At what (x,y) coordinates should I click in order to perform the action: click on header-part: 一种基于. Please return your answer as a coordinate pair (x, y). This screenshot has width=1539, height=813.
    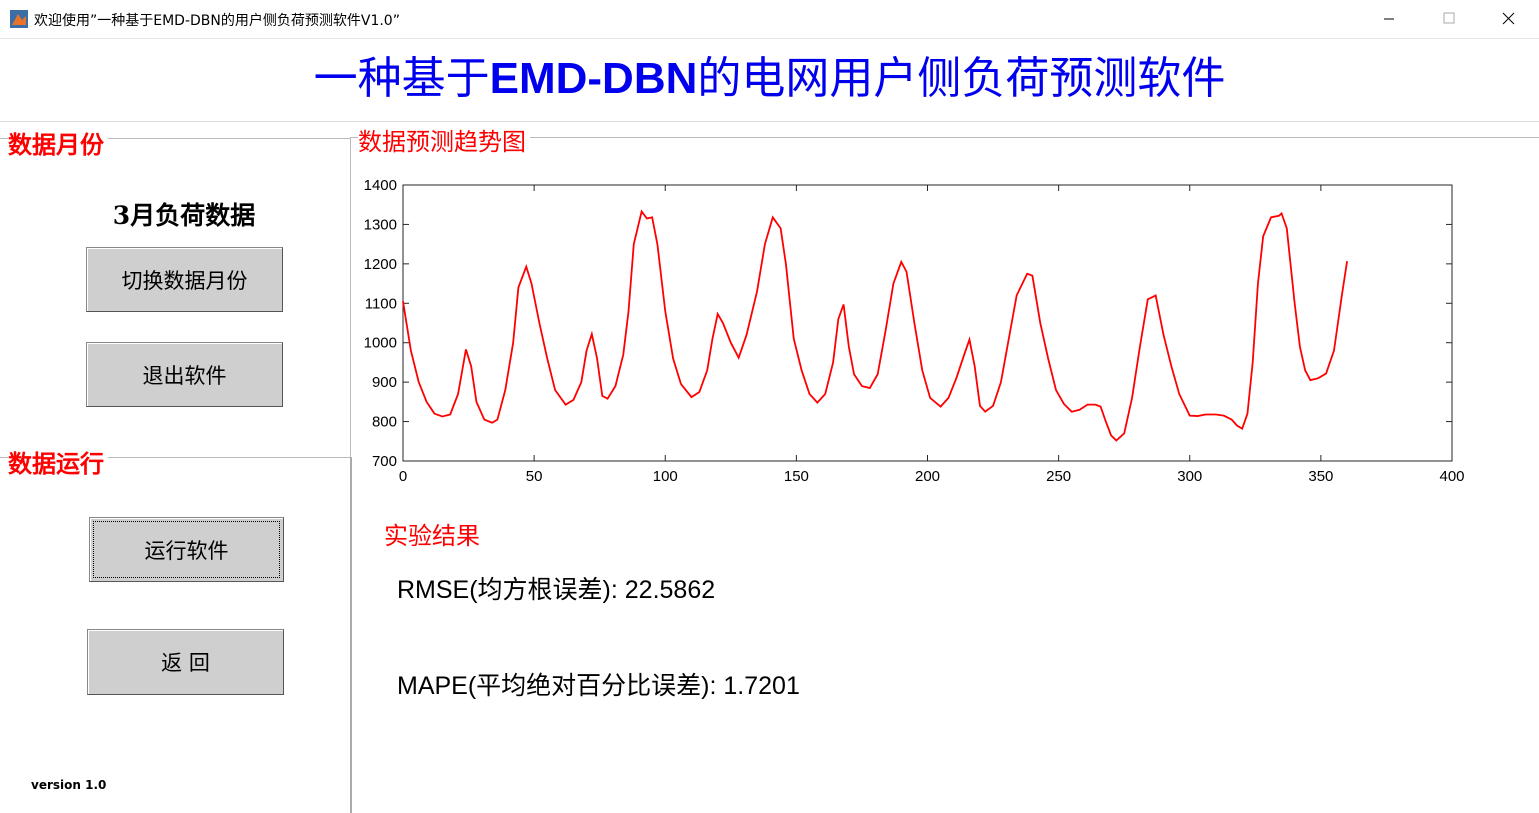
    Looking at the image, I should click on (401, 78).